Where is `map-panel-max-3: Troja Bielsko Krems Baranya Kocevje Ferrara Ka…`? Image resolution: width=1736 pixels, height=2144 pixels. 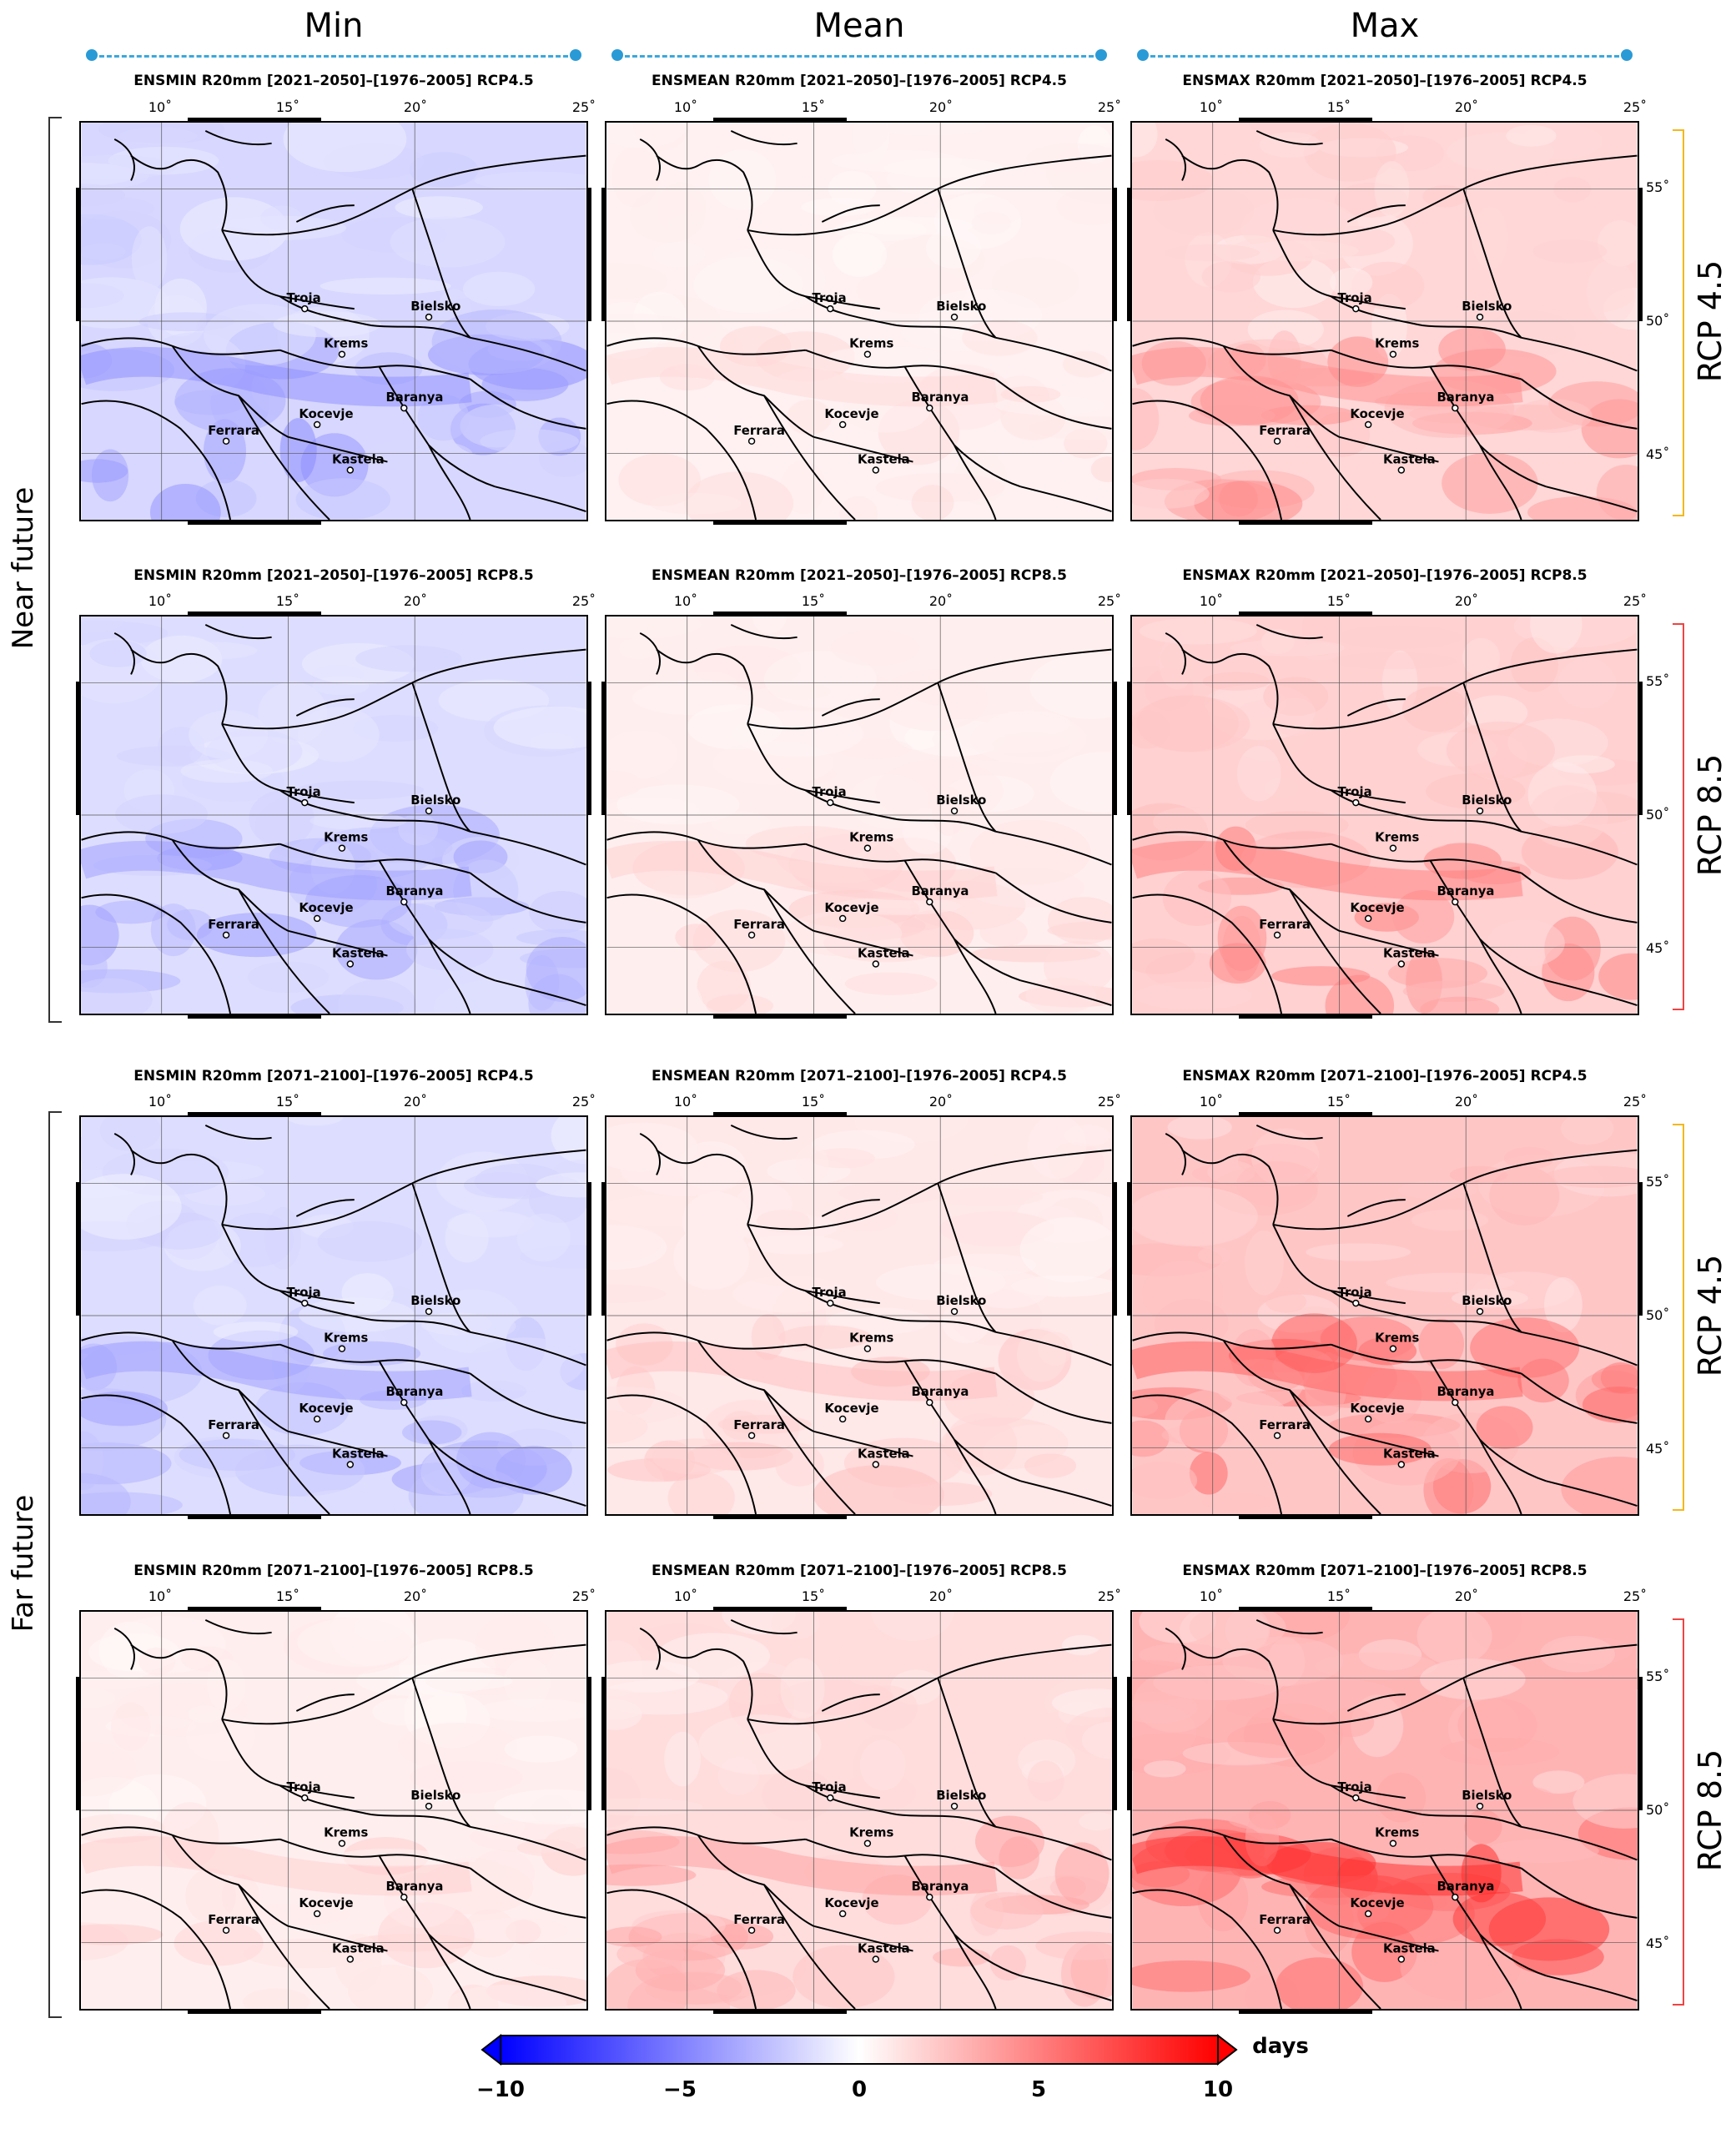 map-panel-max-3: Troja Bielsko Krems Baranya Kocevje Ferrara Ka… is located at coordinates (1384, 1315).